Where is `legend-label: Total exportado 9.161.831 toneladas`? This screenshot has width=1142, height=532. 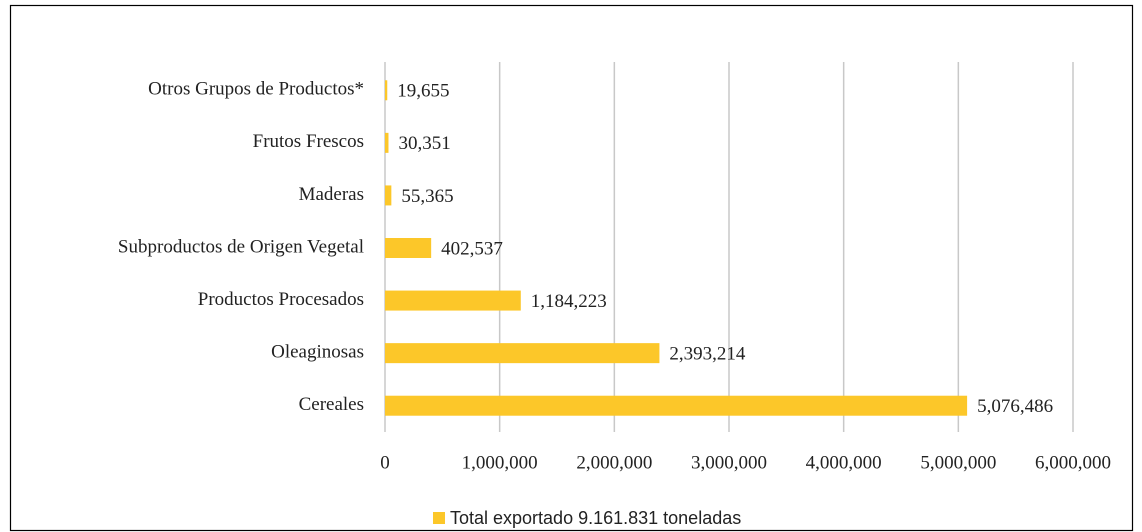 legend-label: Total exportado 9.161.831 toneladas is located at coordinates (595, 518).